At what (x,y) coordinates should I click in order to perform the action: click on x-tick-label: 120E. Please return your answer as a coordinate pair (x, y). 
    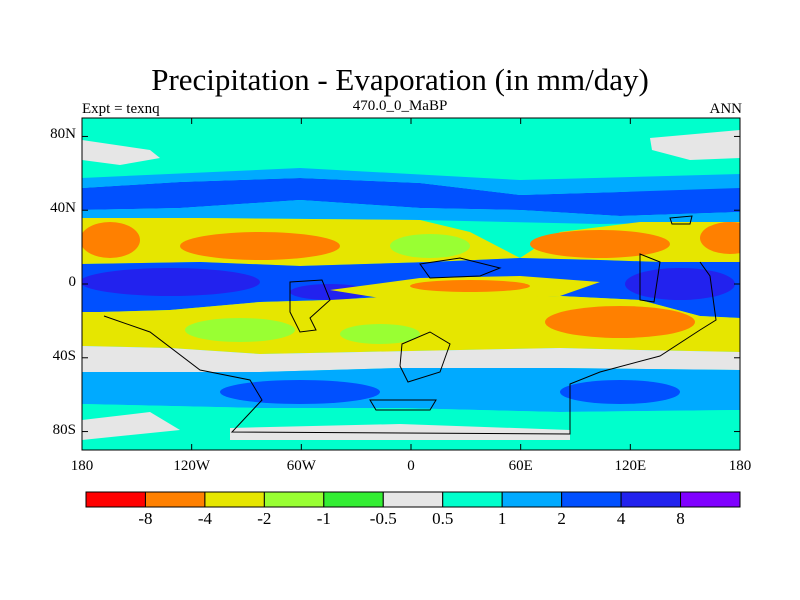
    Looking at the image, I should click on (630, 466).